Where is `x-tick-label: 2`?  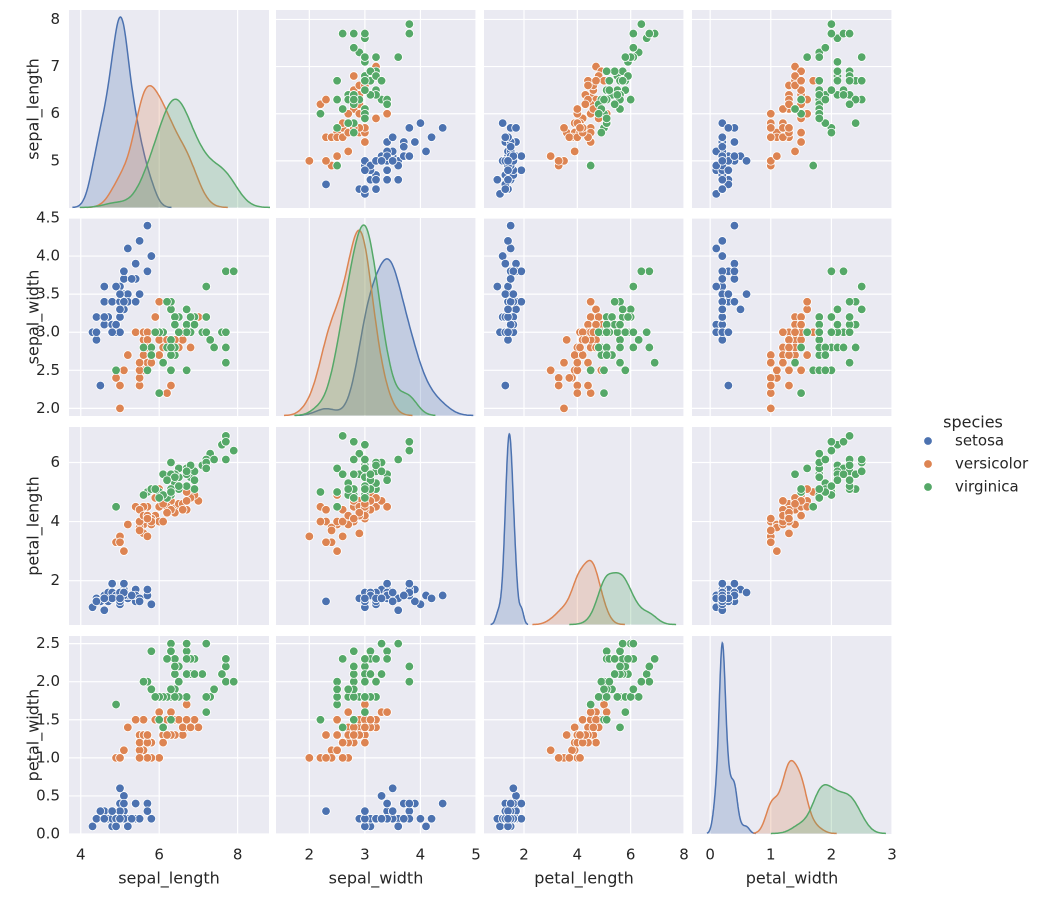
x-tick-label: 2 is located at coordinates (310, 855).